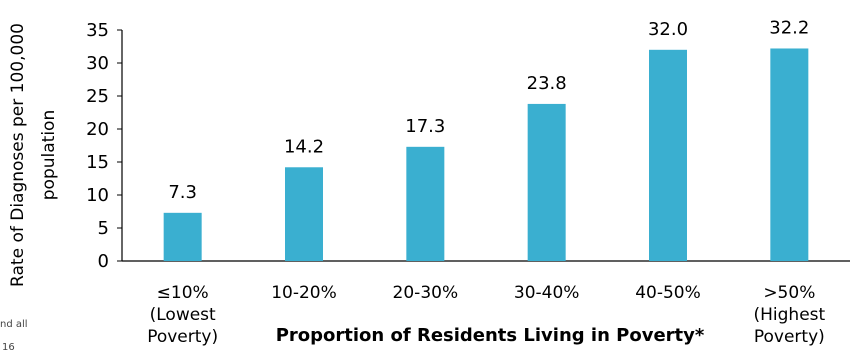 This screenshot has width=853, height=359. I want to click on y-tick-label: 35, so click(97, 30).